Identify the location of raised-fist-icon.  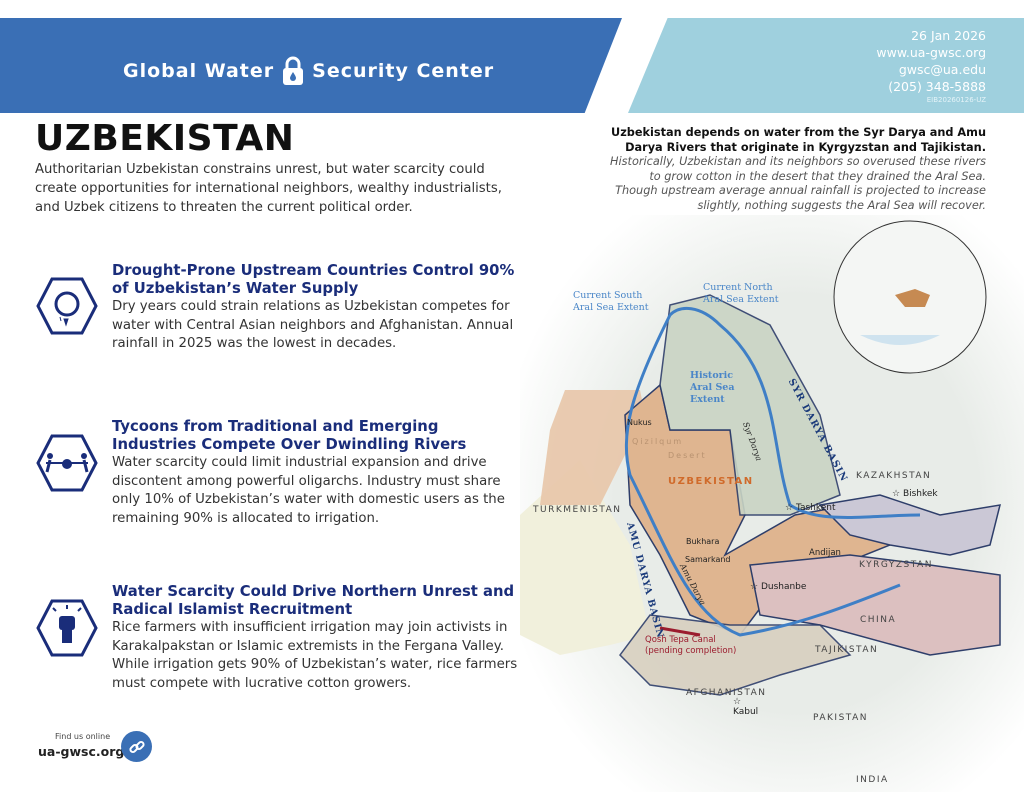
(67, 628).